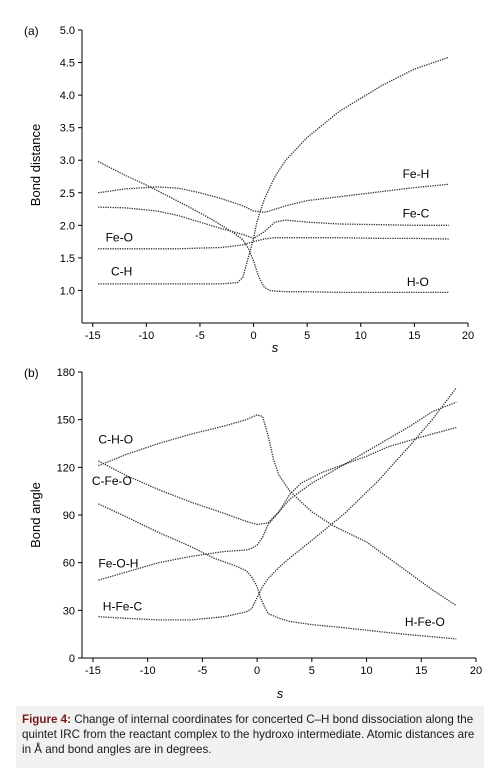 This screenshot has height=780, width=500. Describe the element at coordinates (273, 223) in the screenshot. I see `panel-a-series-fe-c` at that location.